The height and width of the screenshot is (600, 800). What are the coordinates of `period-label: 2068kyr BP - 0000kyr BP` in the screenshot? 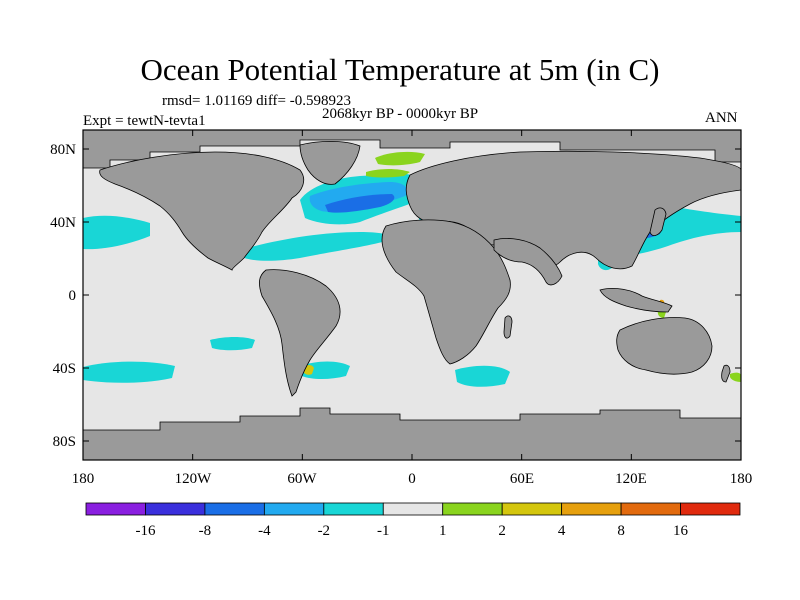 It's located at (400, 114).